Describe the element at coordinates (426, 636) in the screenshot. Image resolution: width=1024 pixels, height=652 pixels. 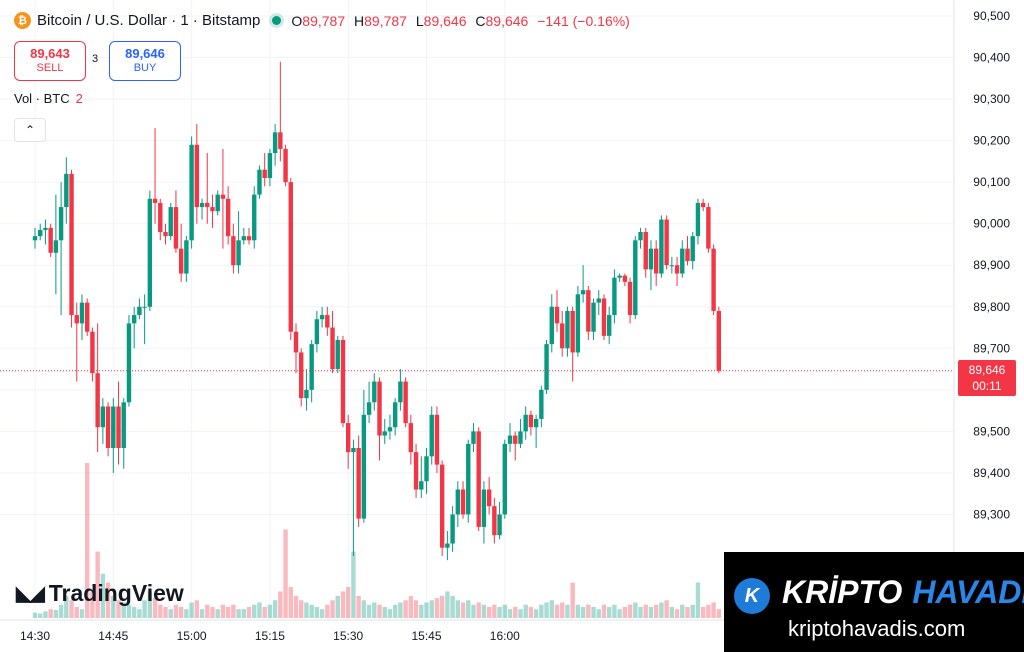
I see `time-tick-label: 15:45` at that location.